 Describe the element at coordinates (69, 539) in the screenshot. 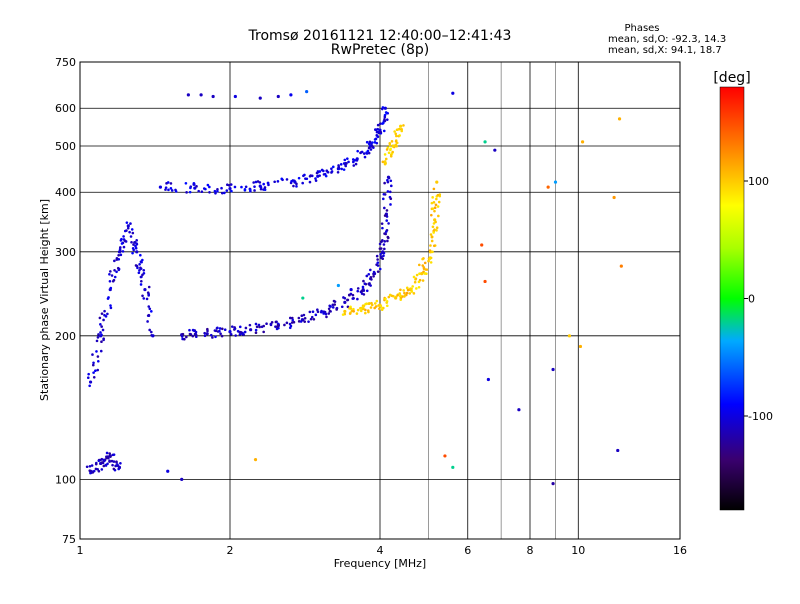

I see `y-tick-label: 75` at that location.